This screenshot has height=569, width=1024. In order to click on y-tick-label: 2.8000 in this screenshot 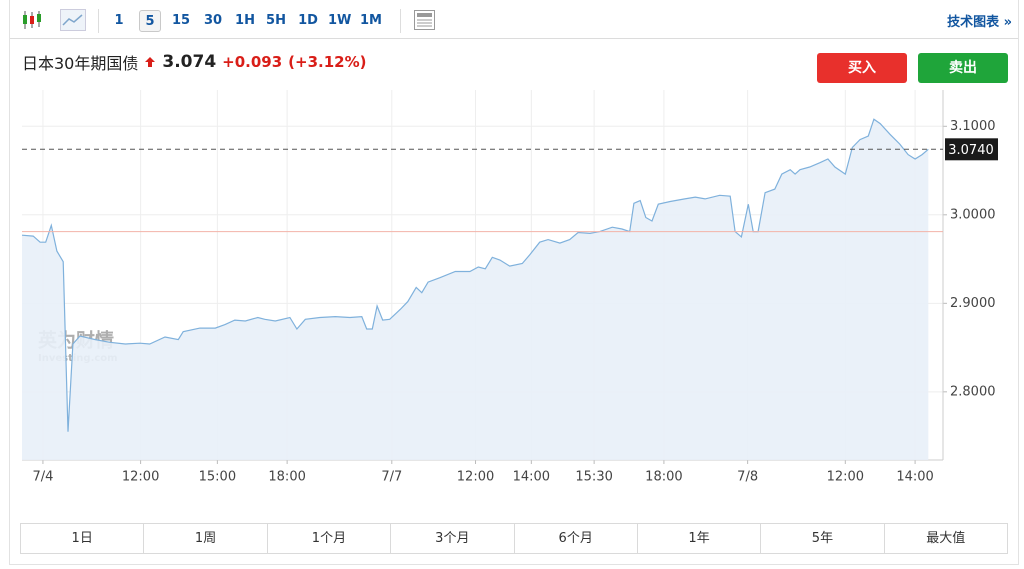, I will do `click(973, 391)`.